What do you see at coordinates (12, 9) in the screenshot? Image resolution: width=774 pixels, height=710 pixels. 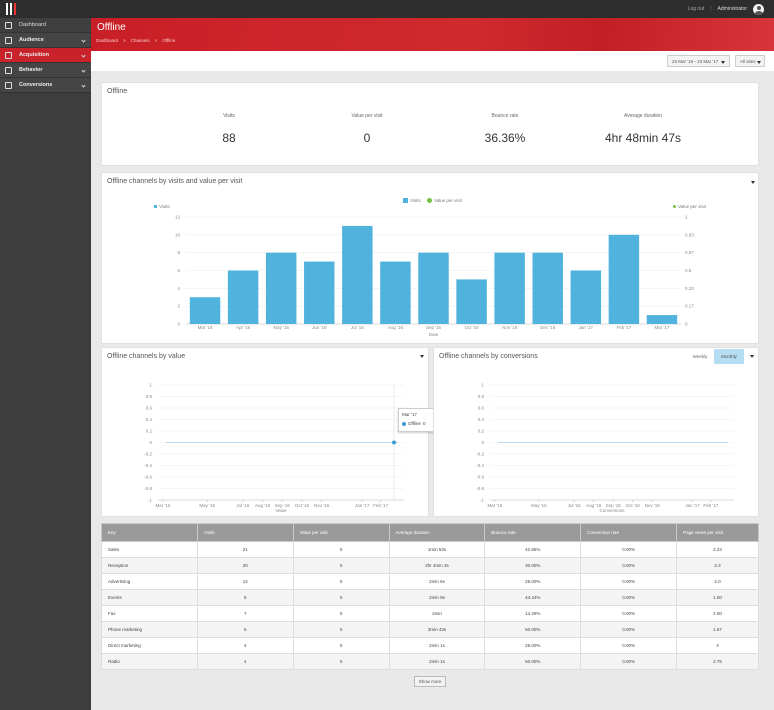 I see `logo-icon` at bounding box center [12, 9].